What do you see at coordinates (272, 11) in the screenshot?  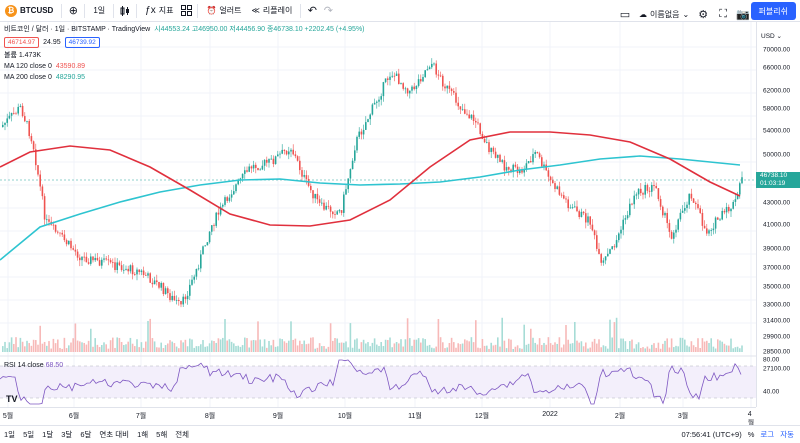 I see `replay-button: ≪ 리플레이` at bounding box center [272, 11].